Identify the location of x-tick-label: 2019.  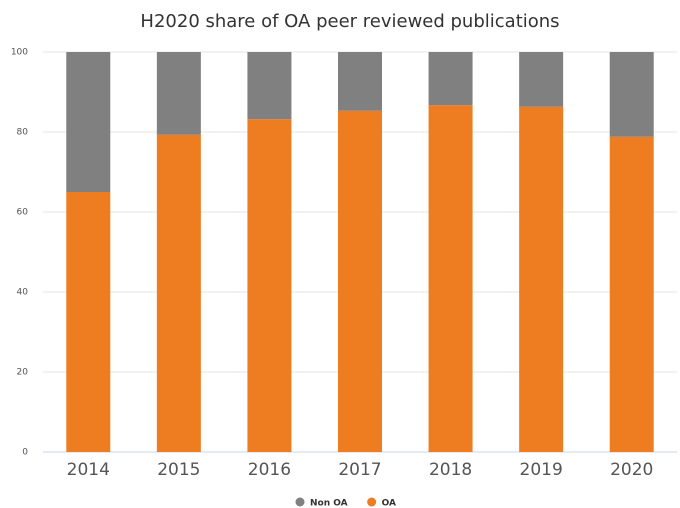
(541, 470).